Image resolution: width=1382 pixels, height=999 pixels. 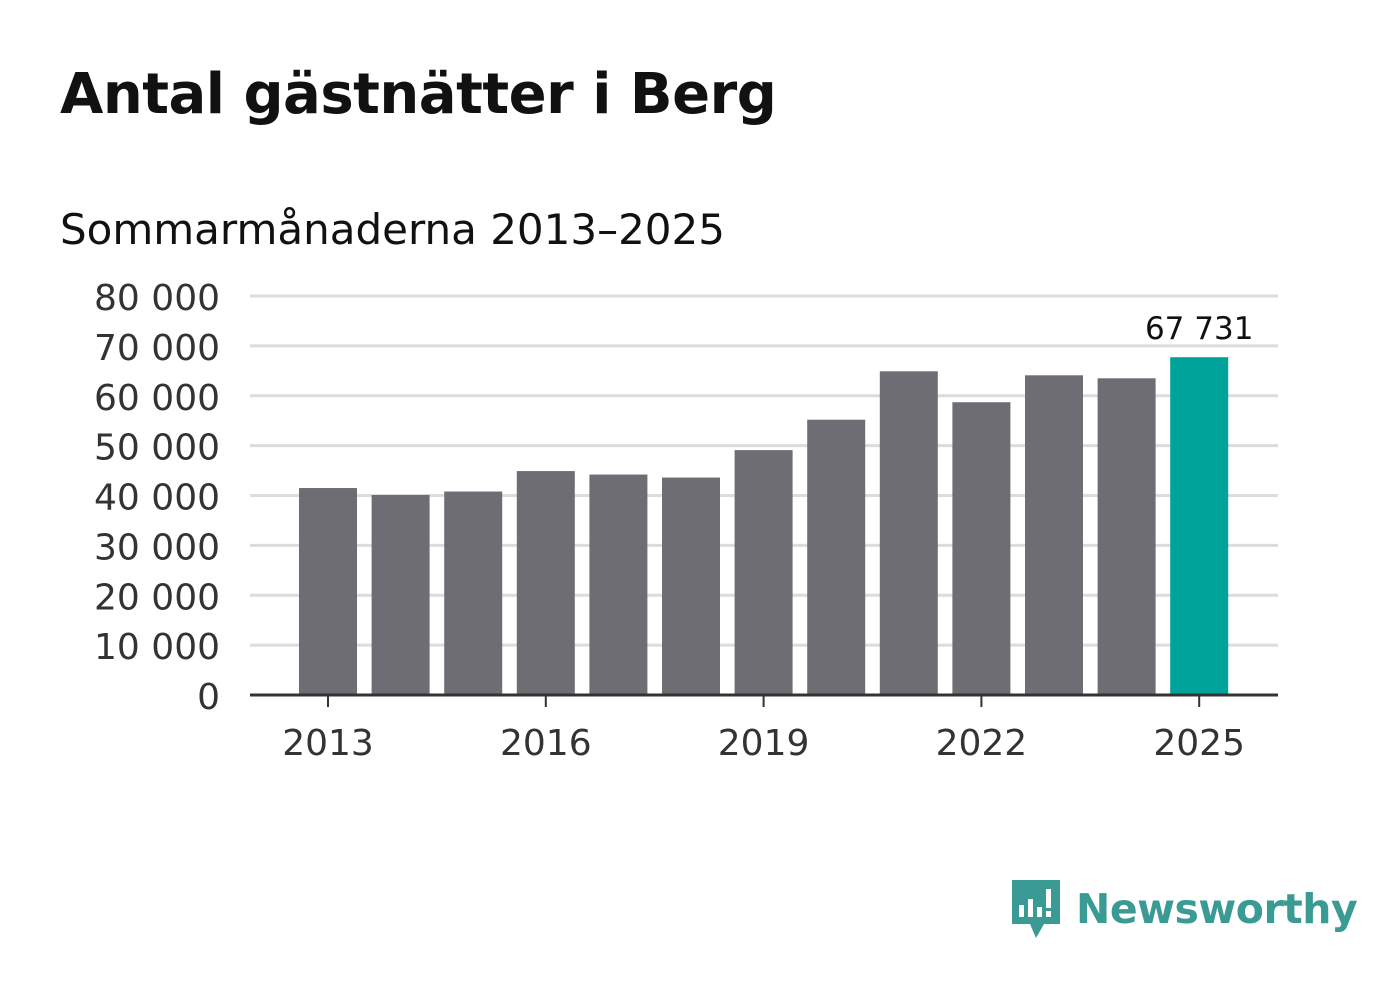 I want to click on y-tick-label: 80 000, so click(x=157, y=298).